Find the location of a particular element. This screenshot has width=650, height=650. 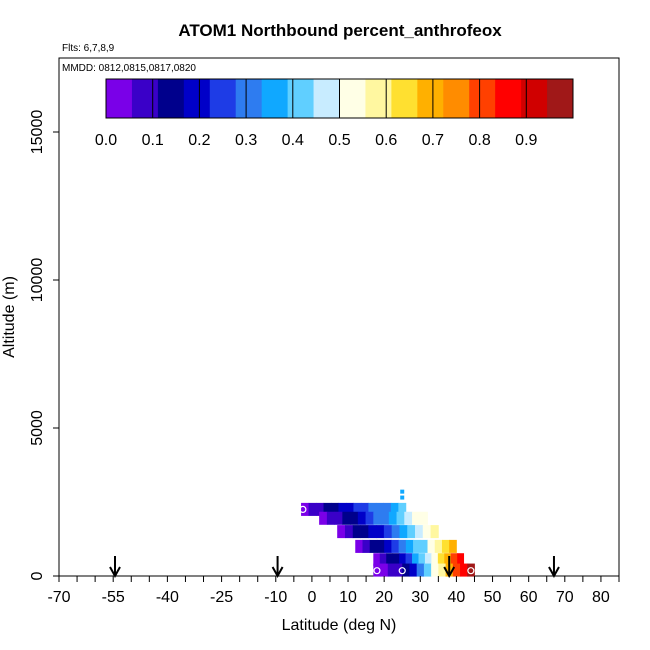

x-tick-label: 60 is located at coordinates (529, 597).